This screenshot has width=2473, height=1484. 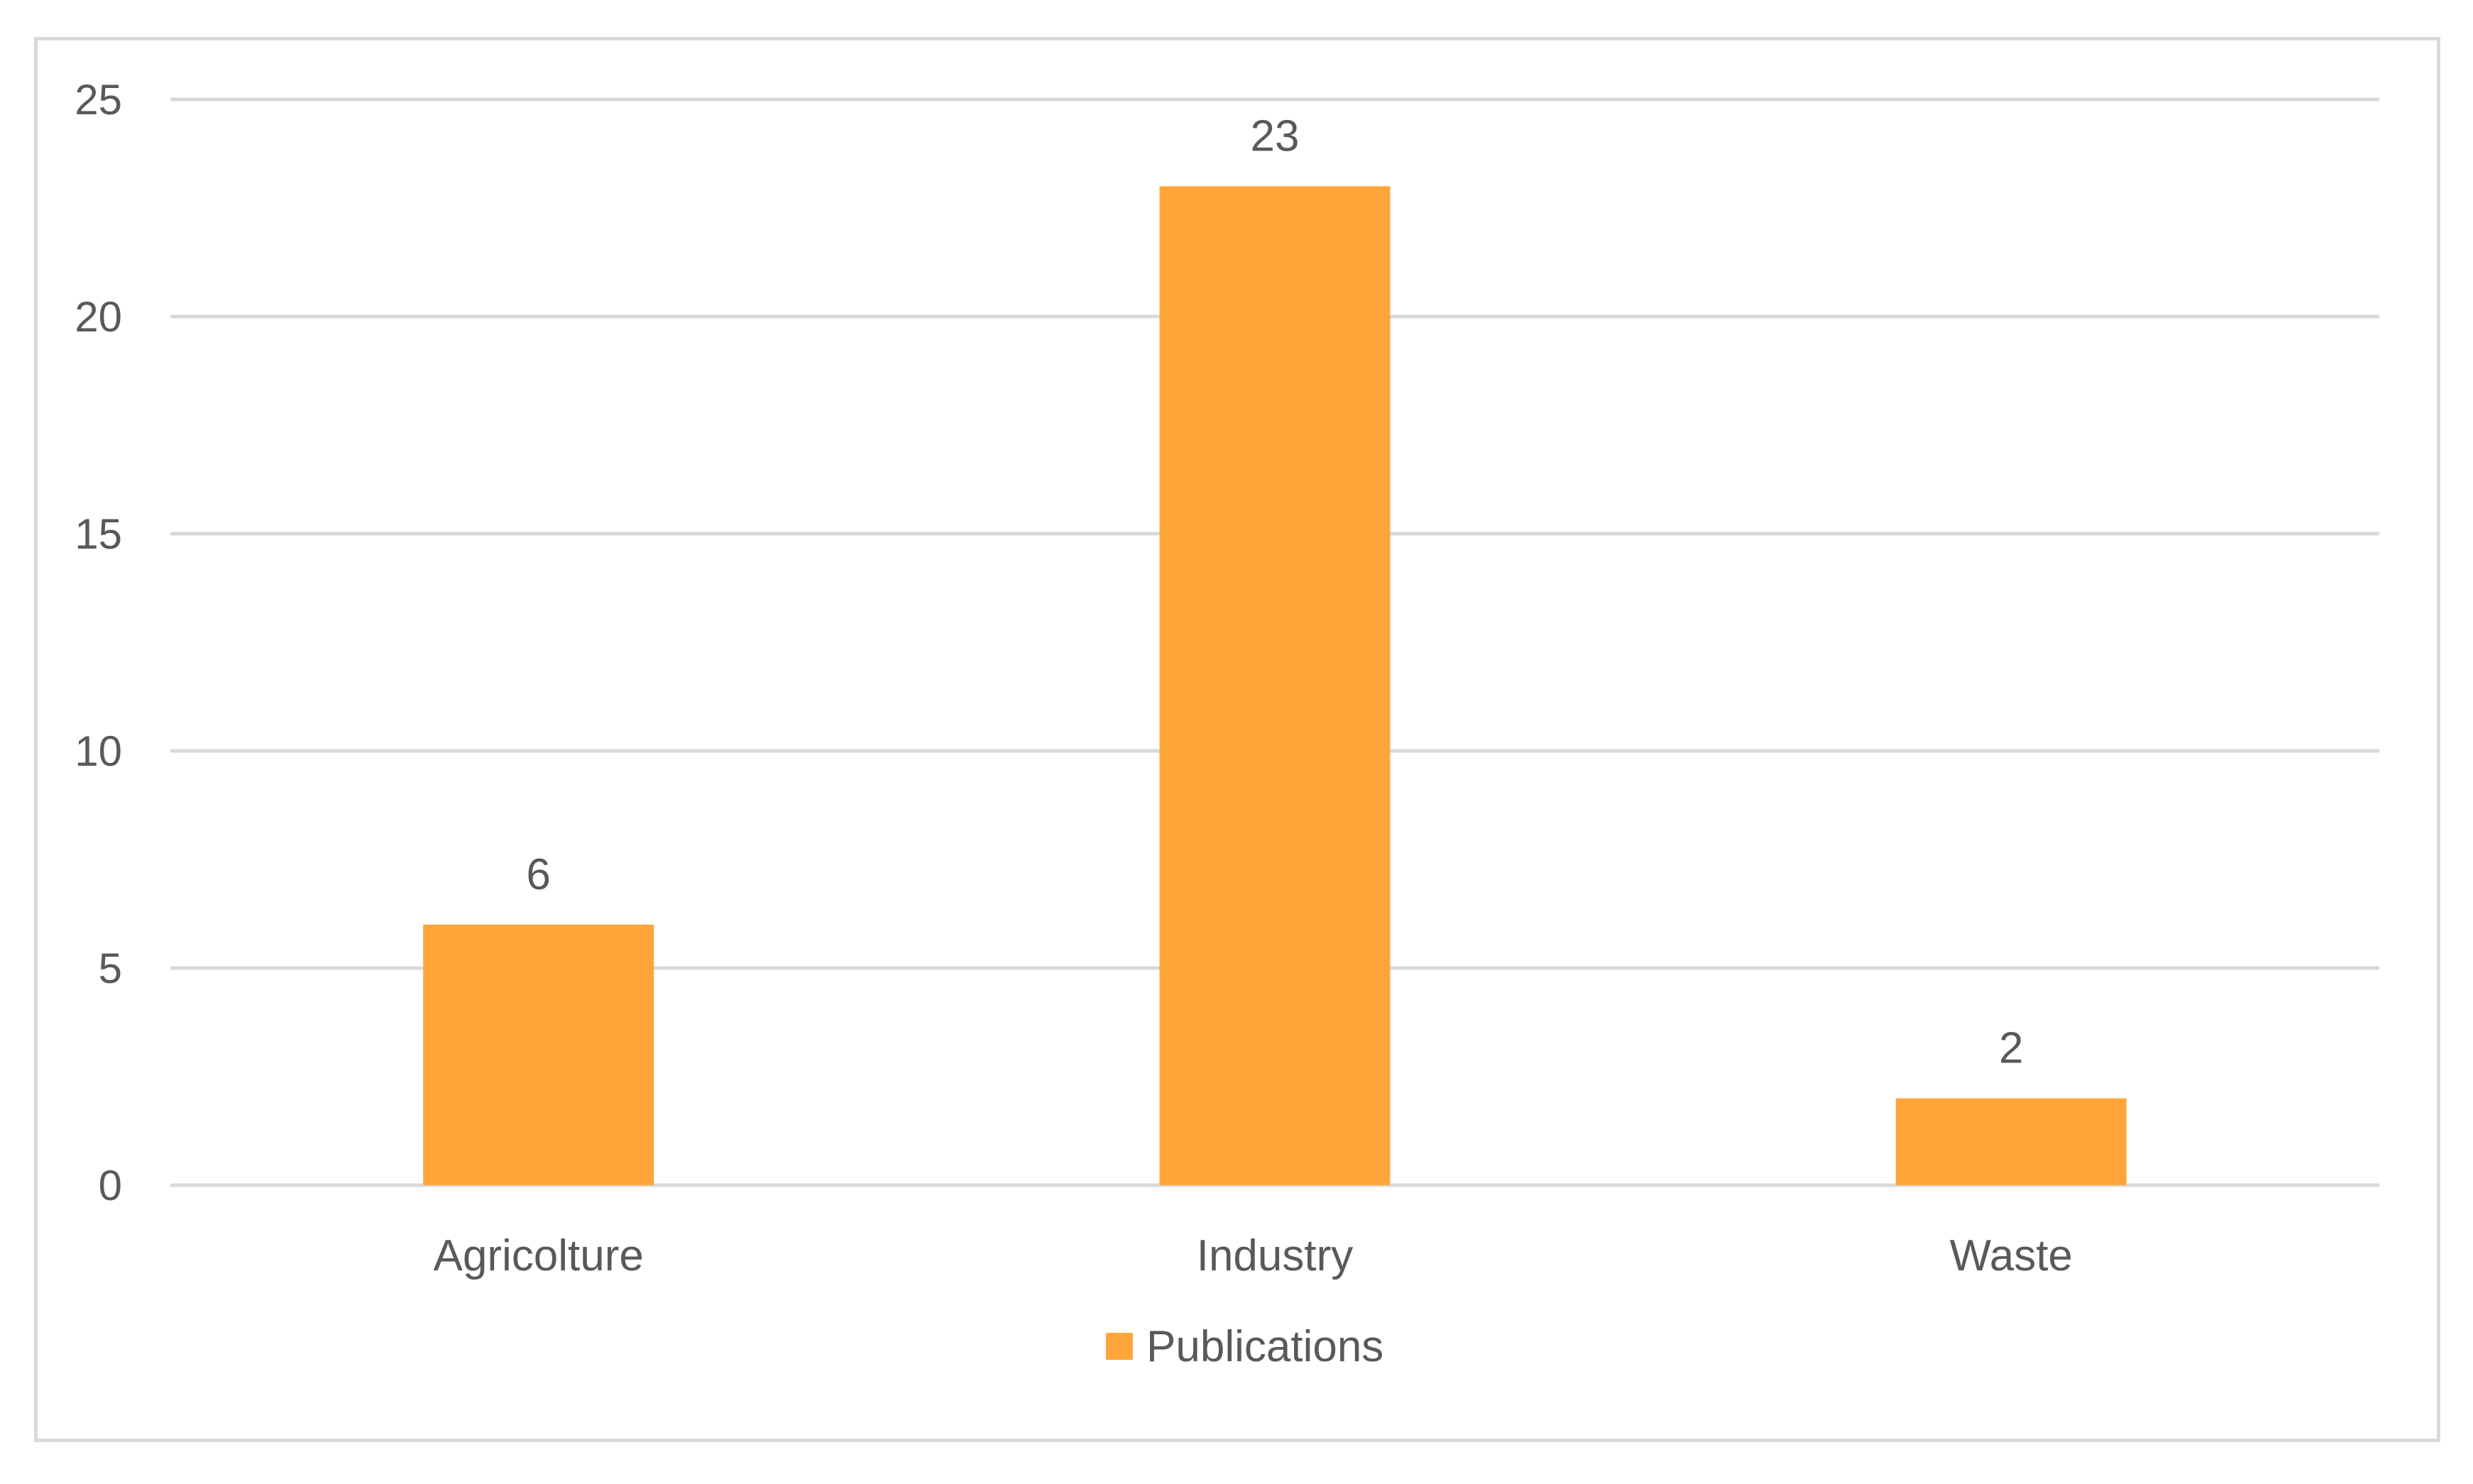 What do you see at coordinates (98, 751) in the screenshot?
I see `y-tick-label: 10` at bounding box center [98, 751].